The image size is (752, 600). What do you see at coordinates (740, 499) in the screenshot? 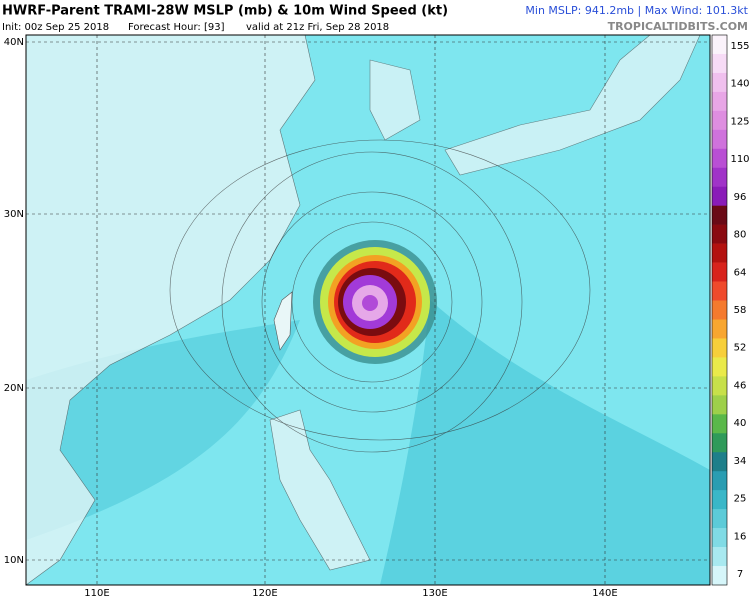
I see `colorbar-label: 25` at bounding box center [740, 499].